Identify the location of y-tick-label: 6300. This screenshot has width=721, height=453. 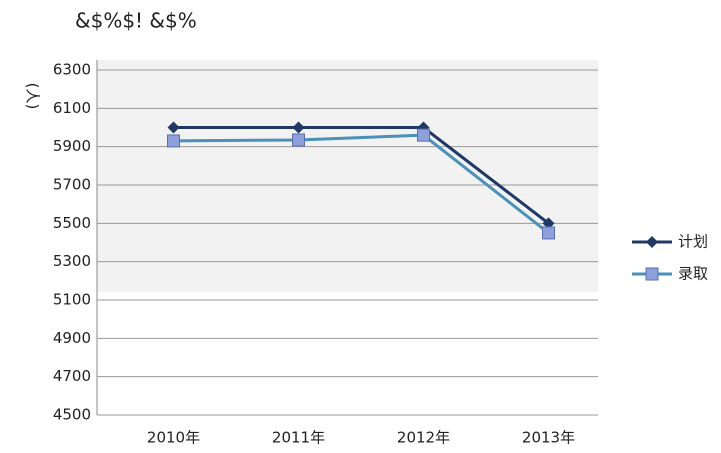
(72, 70).